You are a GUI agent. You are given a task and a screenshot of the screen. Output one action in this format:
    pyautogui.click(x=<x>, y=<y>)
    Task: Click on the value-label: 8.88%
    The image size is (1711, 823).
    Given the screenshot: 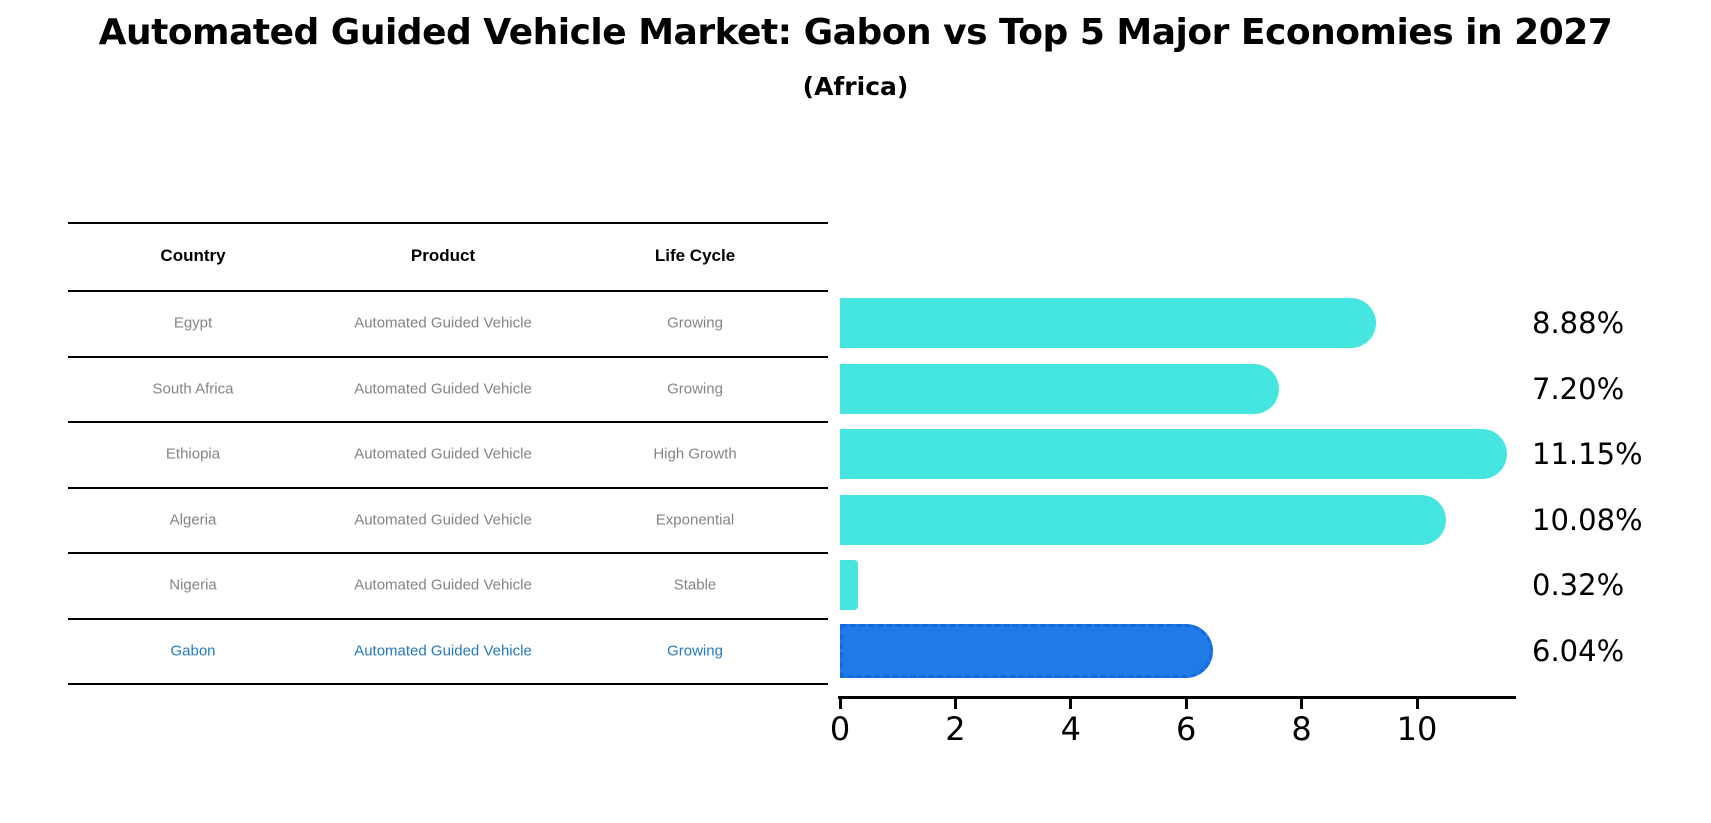 What is the action you would take?
    pyautogui.click(x=1578, y=323)
    